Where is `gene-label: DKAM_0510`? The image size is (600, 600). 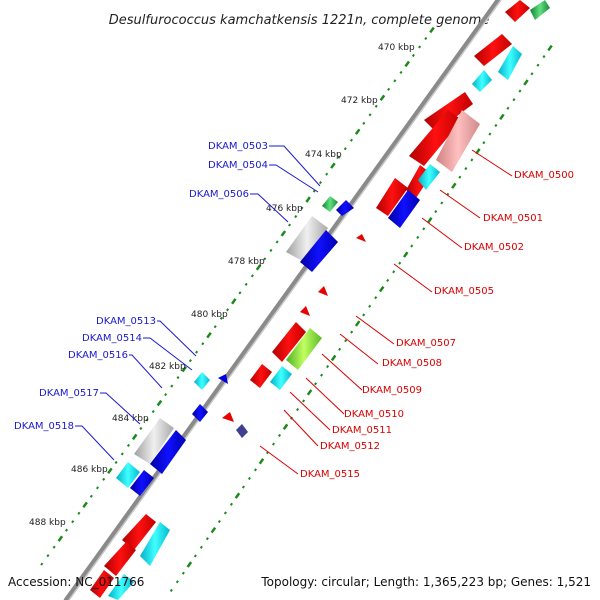 gene-label: DKAM_0510 is located at coordinates (374, 414).